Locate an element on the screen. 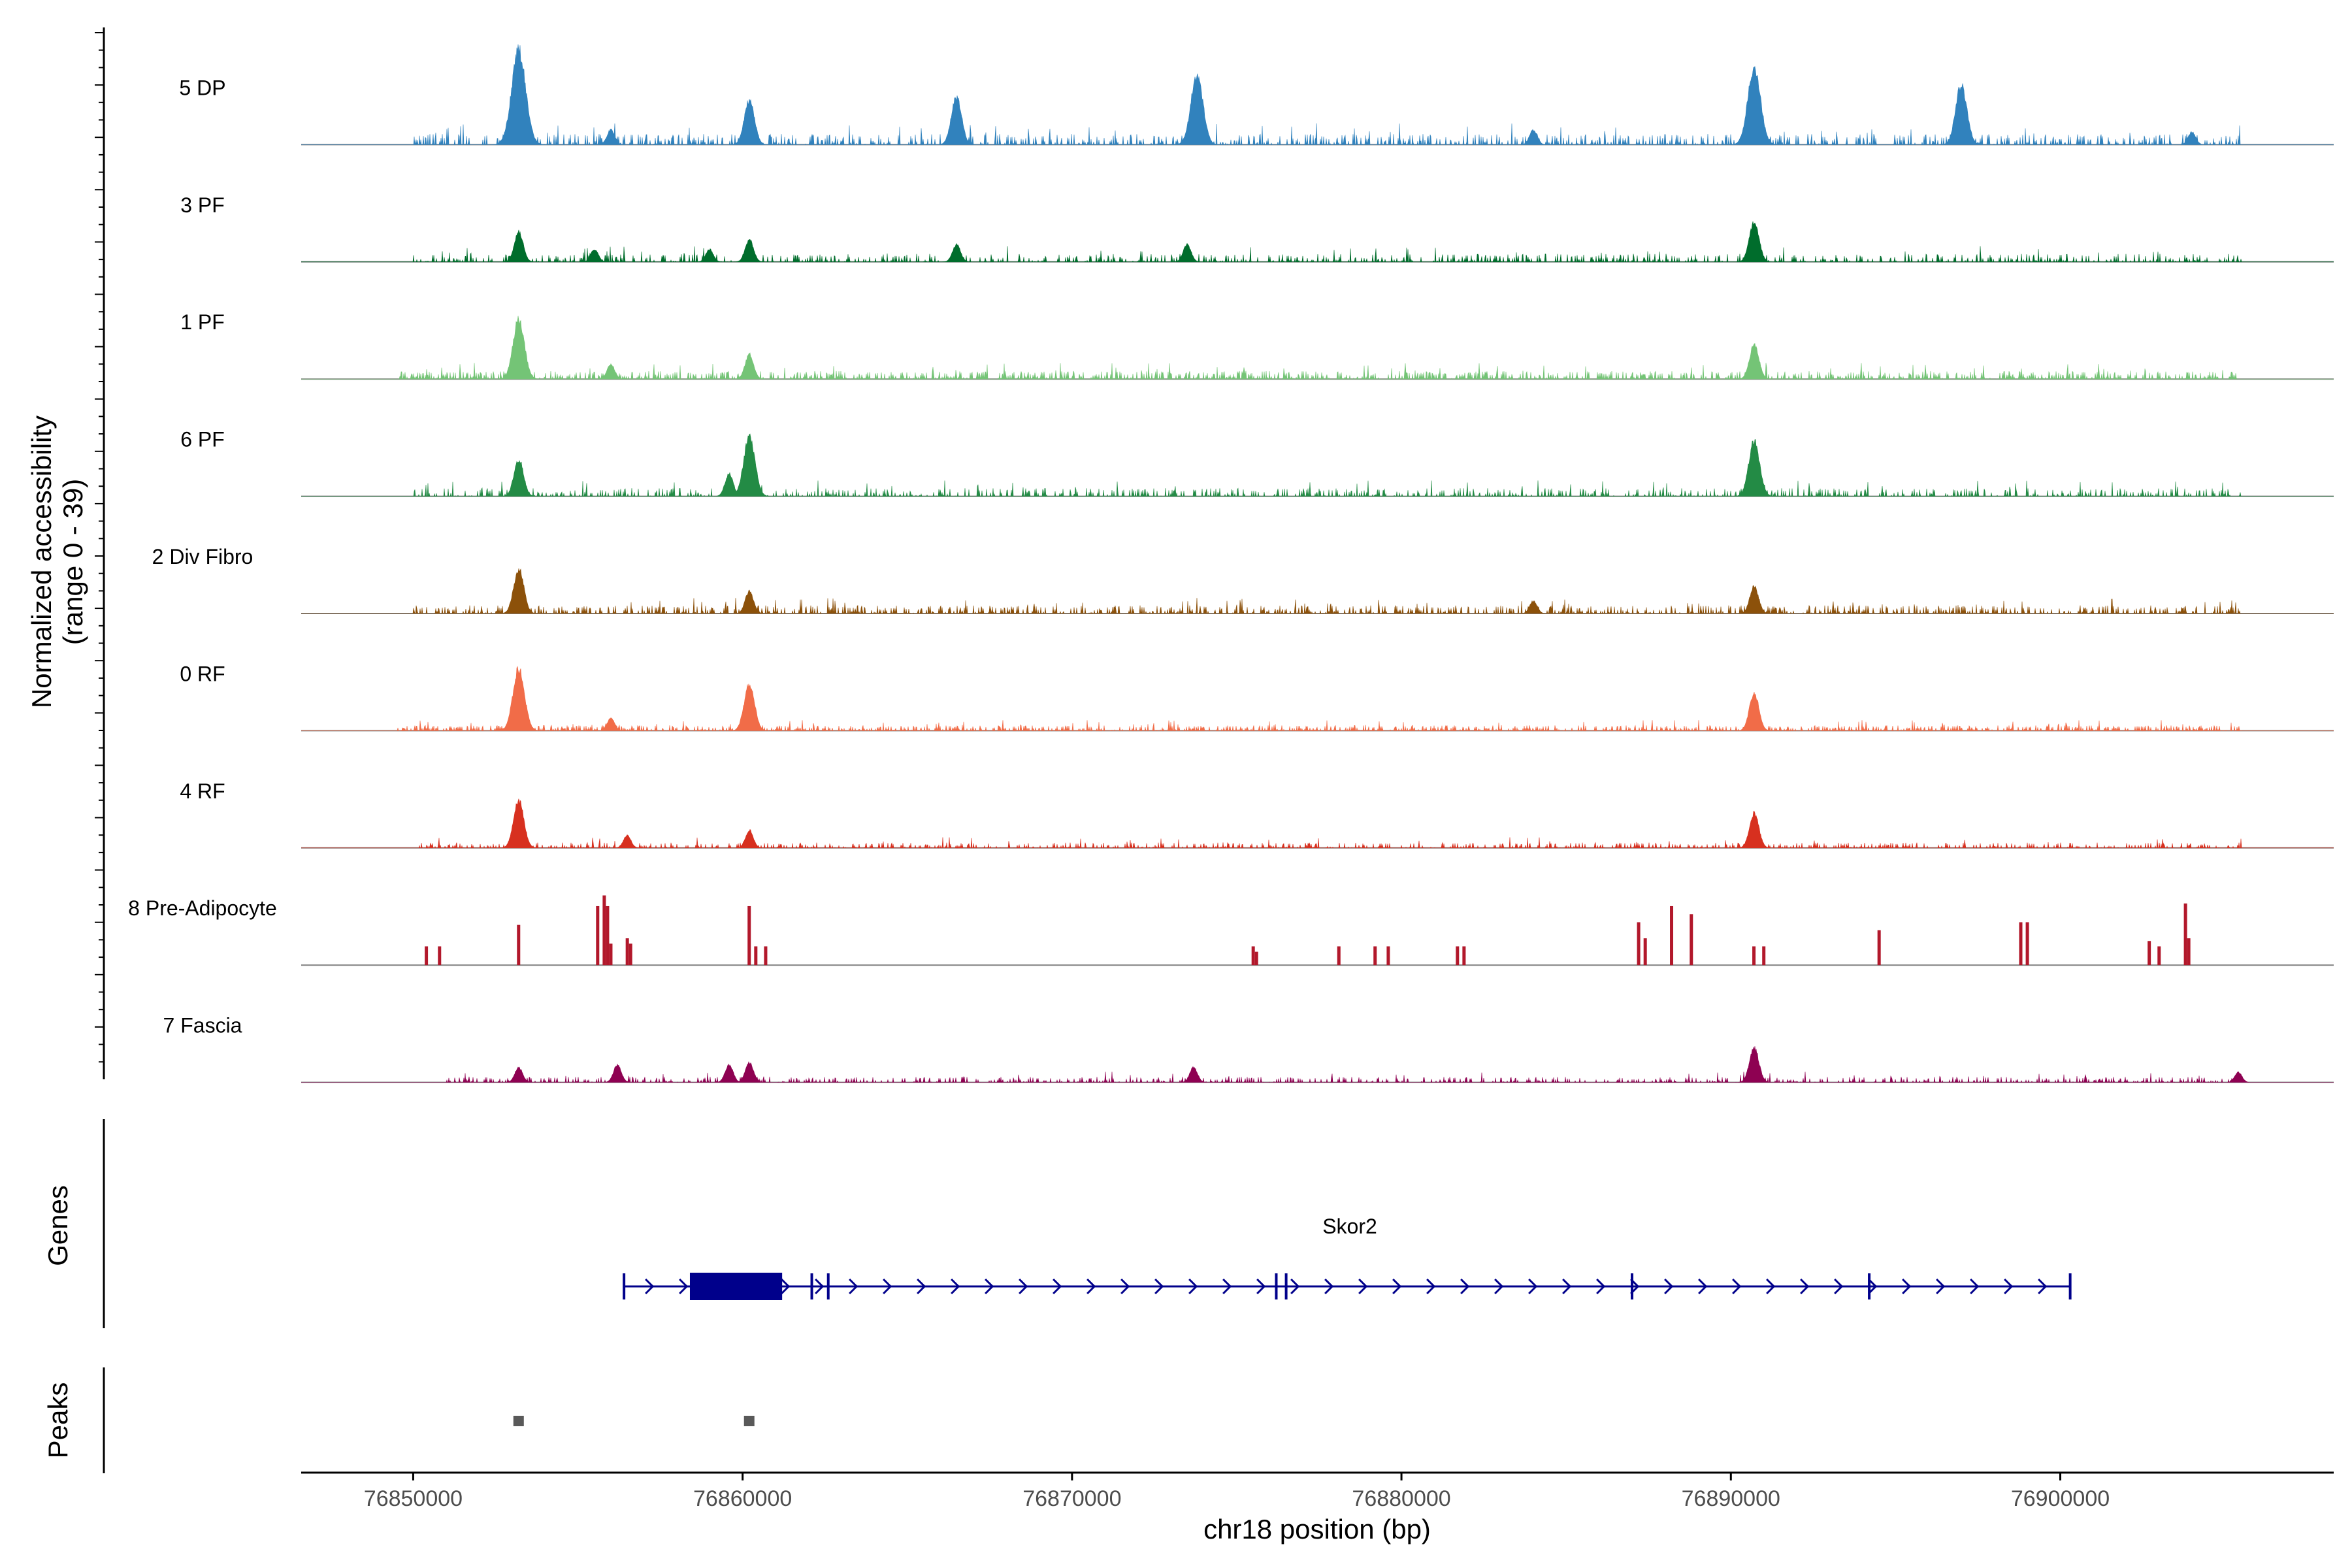 The height and width of the screenshot is (1568, 2352). peak-regions is located at coordinates (634, 1421).